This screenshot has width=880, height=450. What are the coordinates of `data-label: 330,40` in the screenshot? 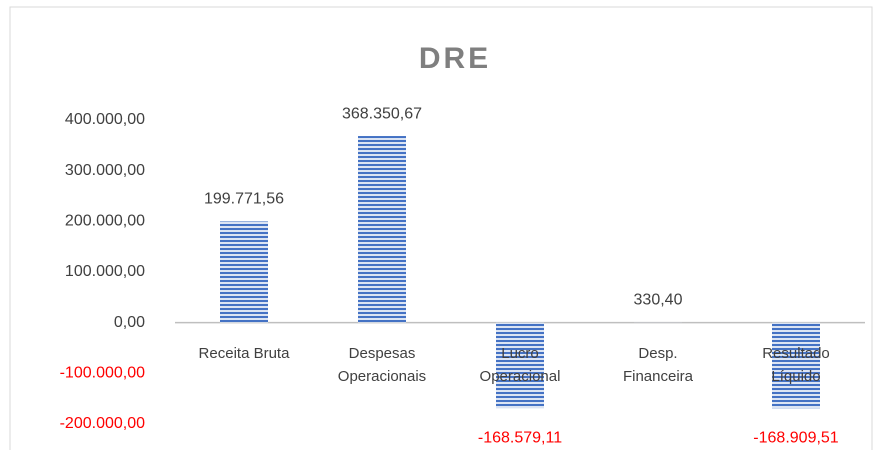 It's located at (658, 300).